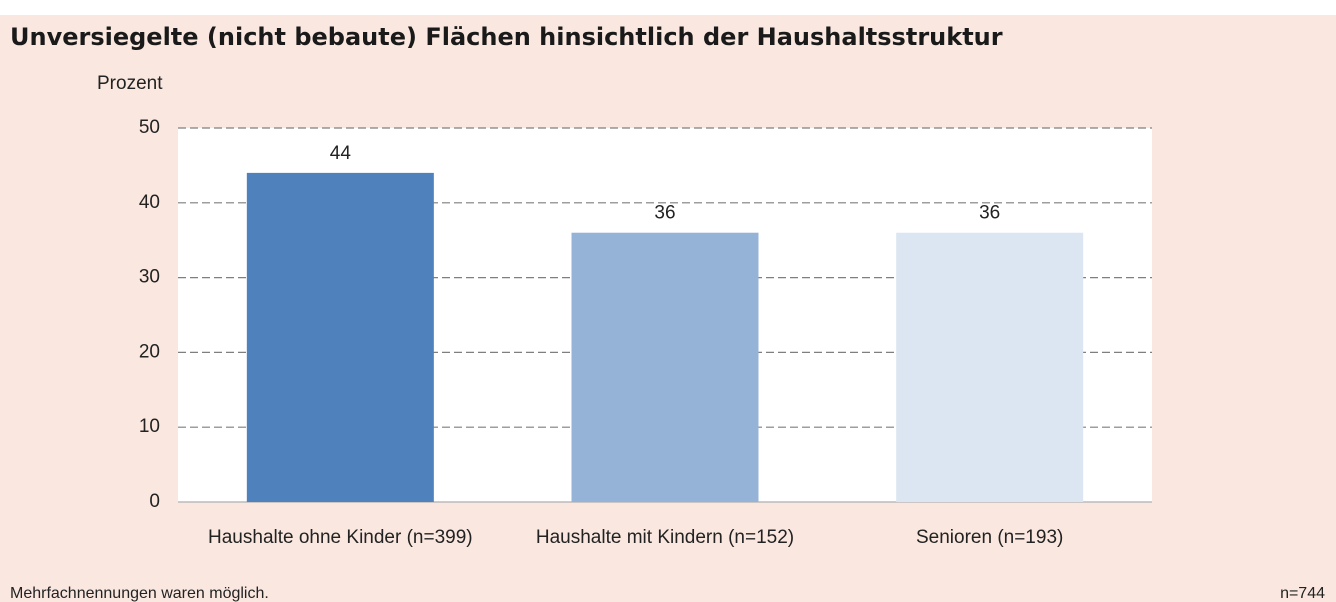  What do you see at coordinates (130, 83) in the screenshot?
I see `y-axis-label: Prozent` at bounding box center [130, 83].